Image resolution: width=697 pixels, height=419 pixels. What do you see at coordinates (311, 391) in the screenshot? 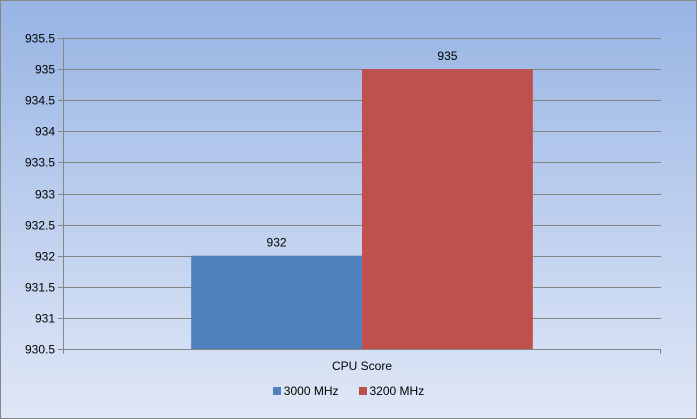
I see `legend-label: 3000 MHz` at bounding box center [311, 391].